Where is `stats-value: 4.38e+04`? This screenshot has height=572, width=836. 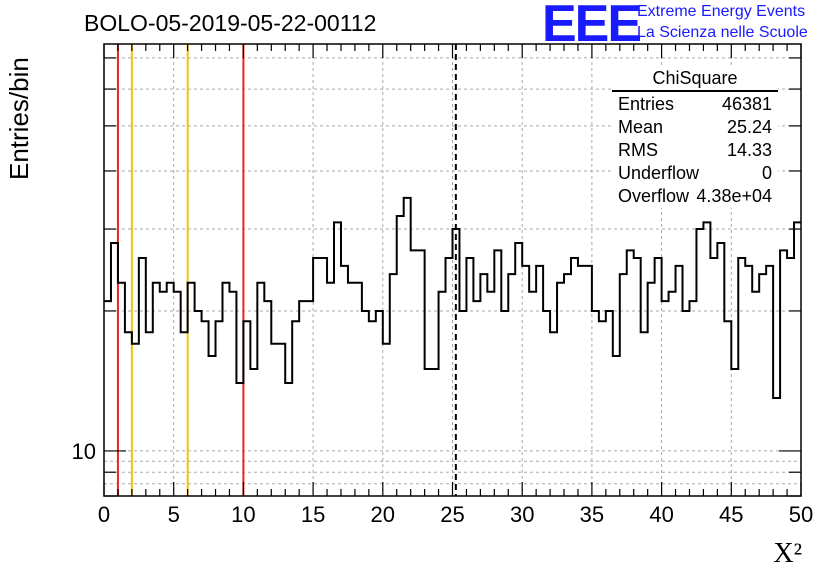
stats-value: 4.38e+04 is located at coordinates (734, 196).